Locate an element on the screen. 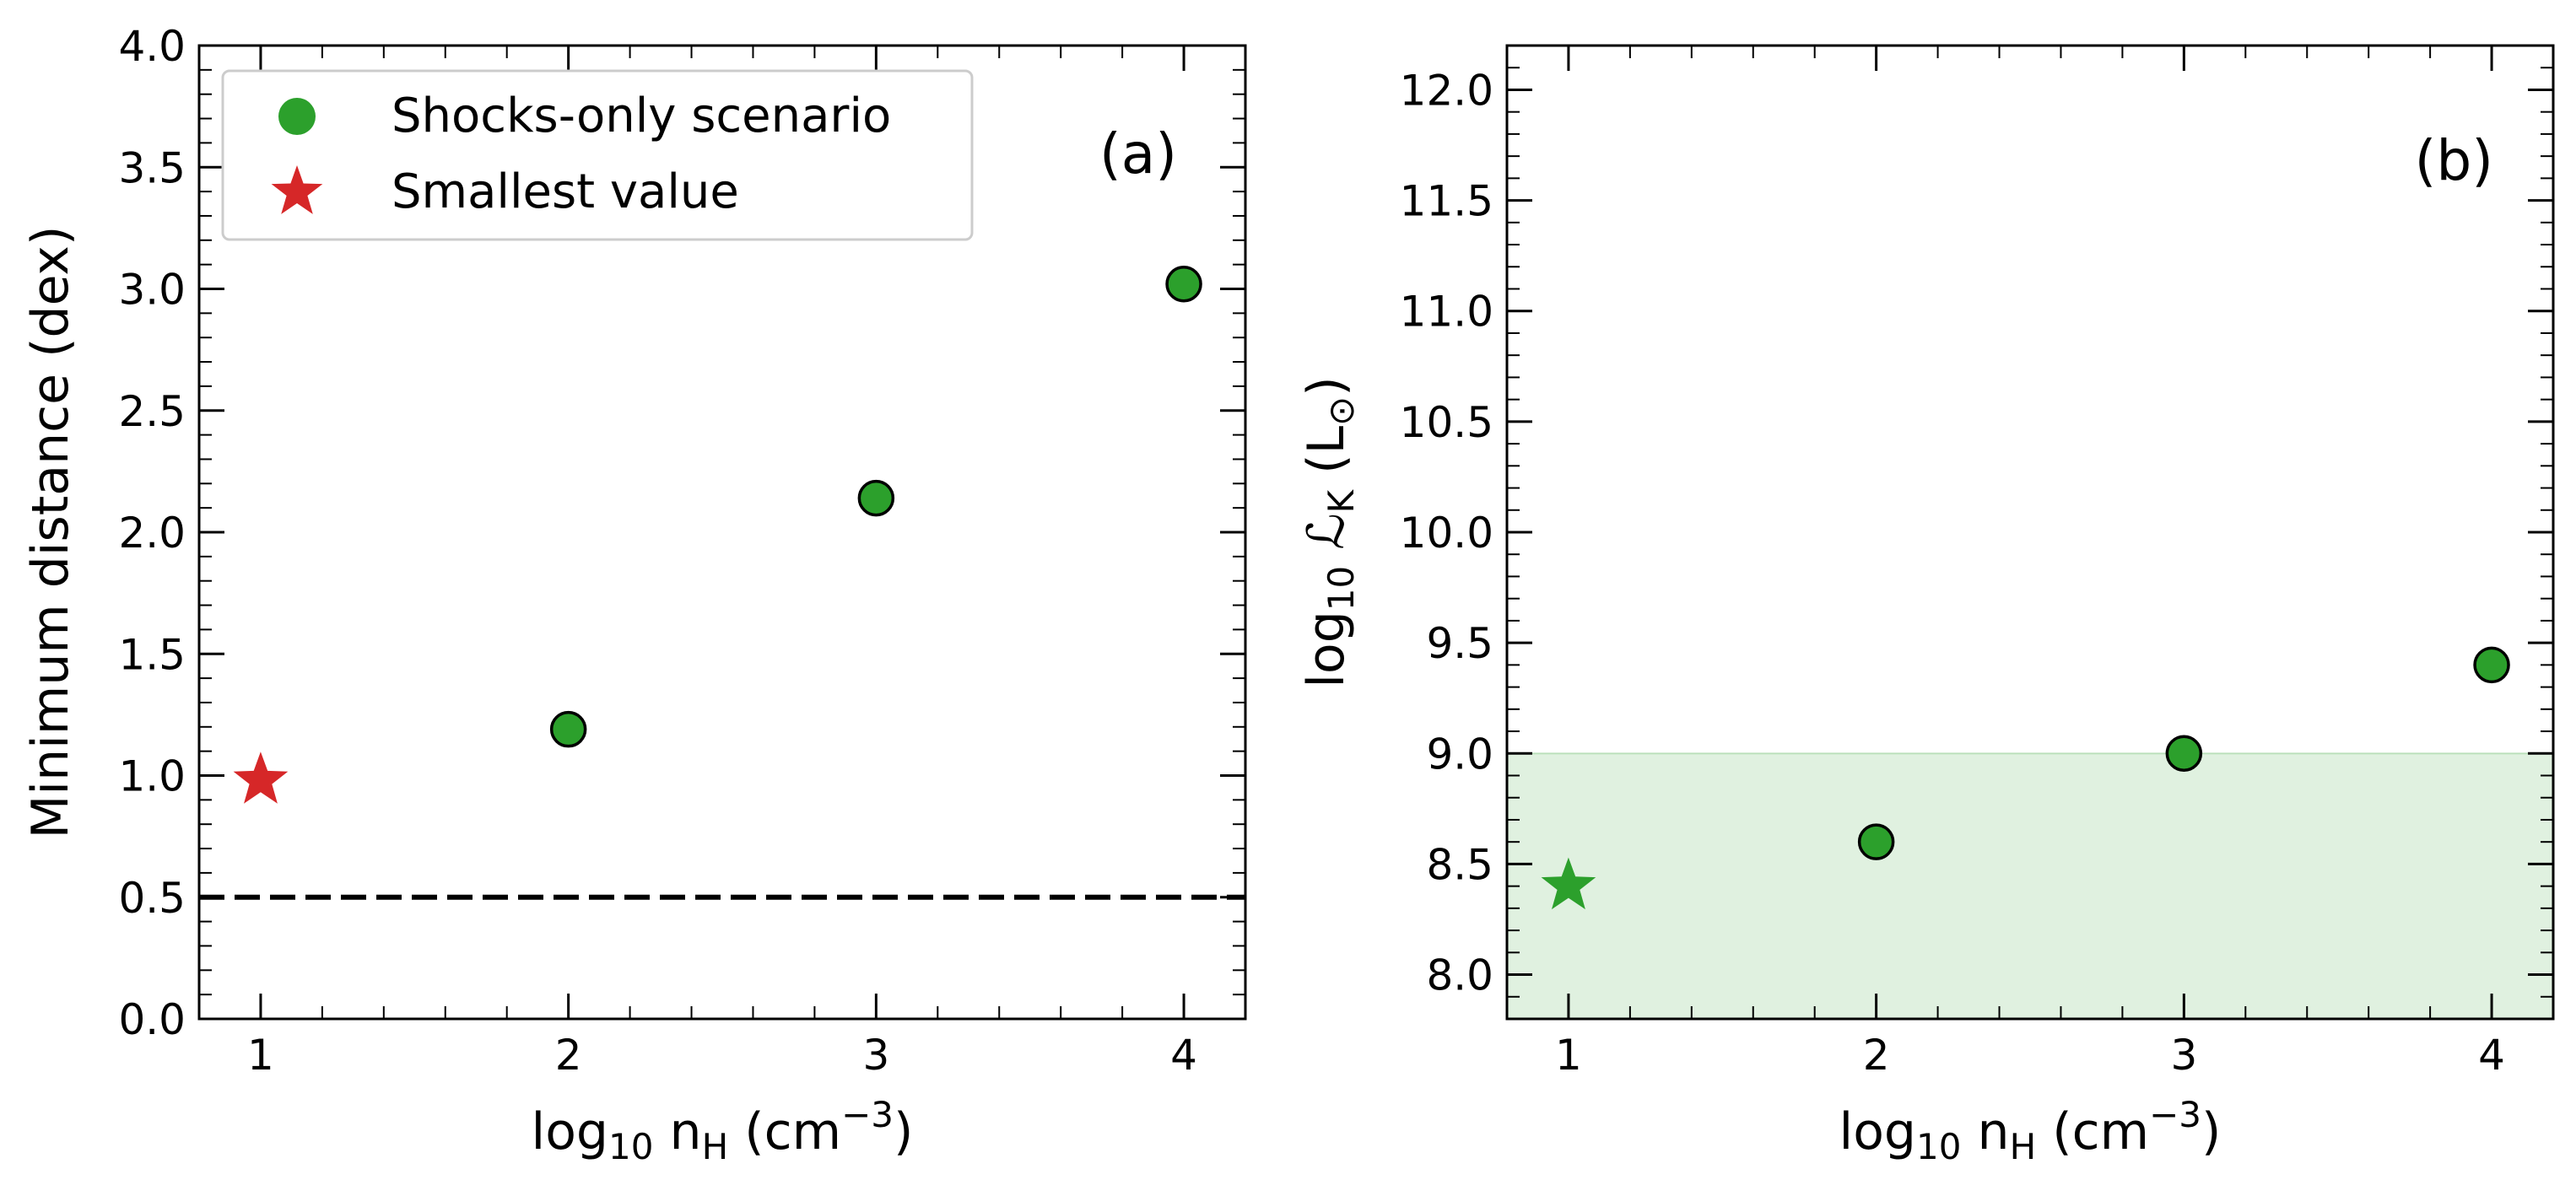  y-axis-label-unit-sub: ⊙ is located at coordinates (1341, 411).